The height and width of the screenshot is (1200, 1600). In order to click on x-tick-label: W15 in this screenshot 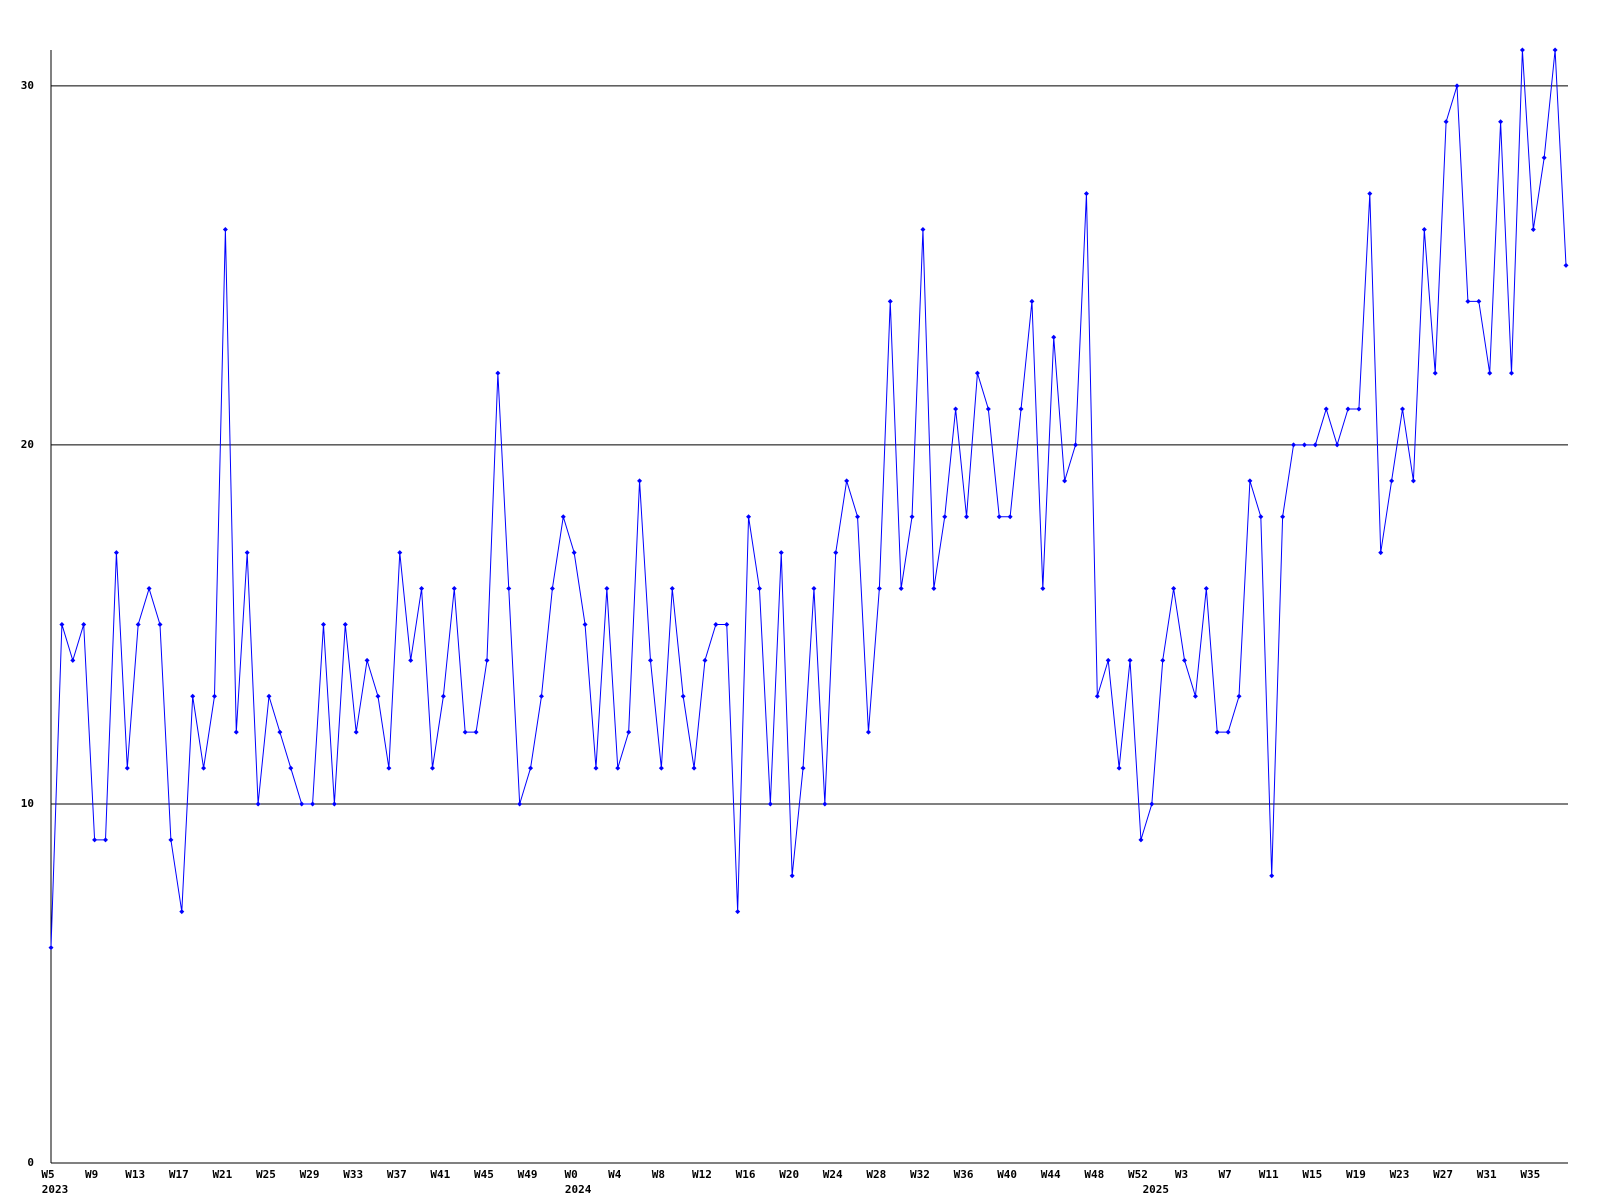, I will do `click(1312, 1174)`.